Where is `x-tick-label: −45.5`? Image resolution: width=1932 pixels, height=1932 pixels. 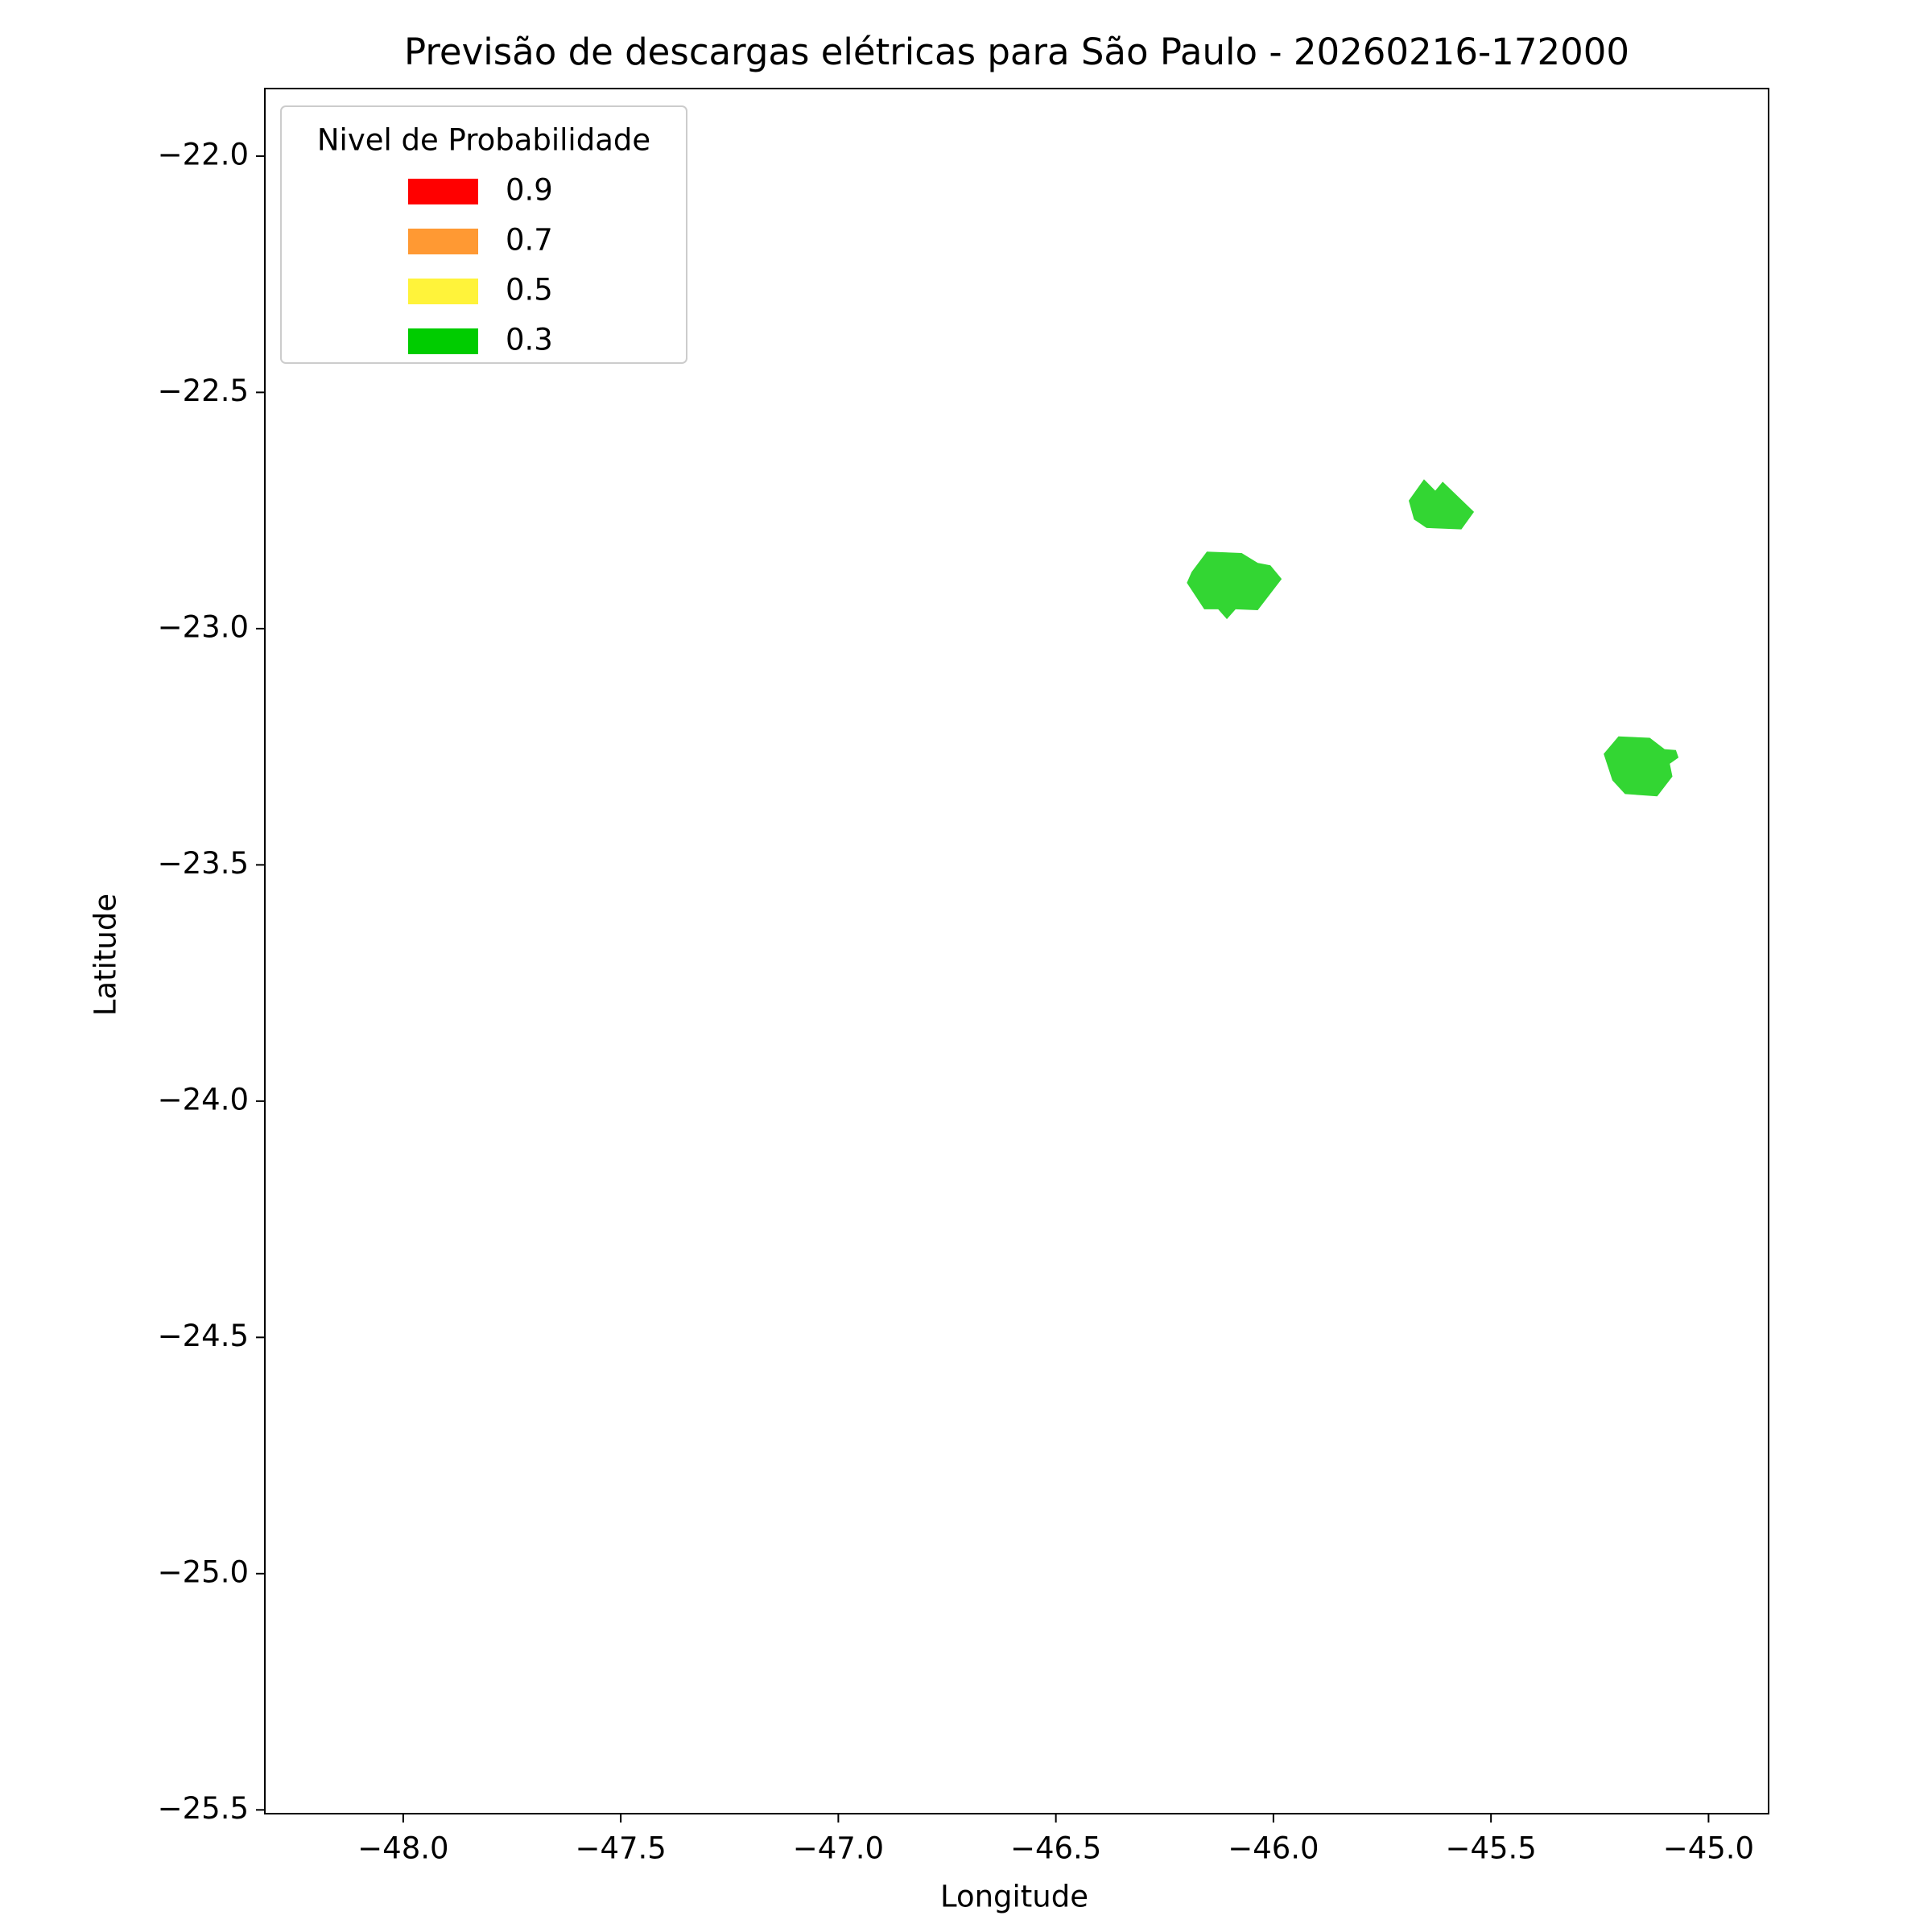 x-tick-label: −45.5 is located at coordinates (1490, 1849).